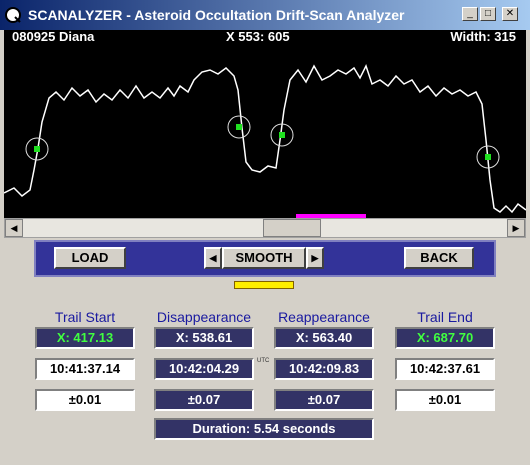  I want to click on time-box: 10:42:04.29, so click(204, 369).